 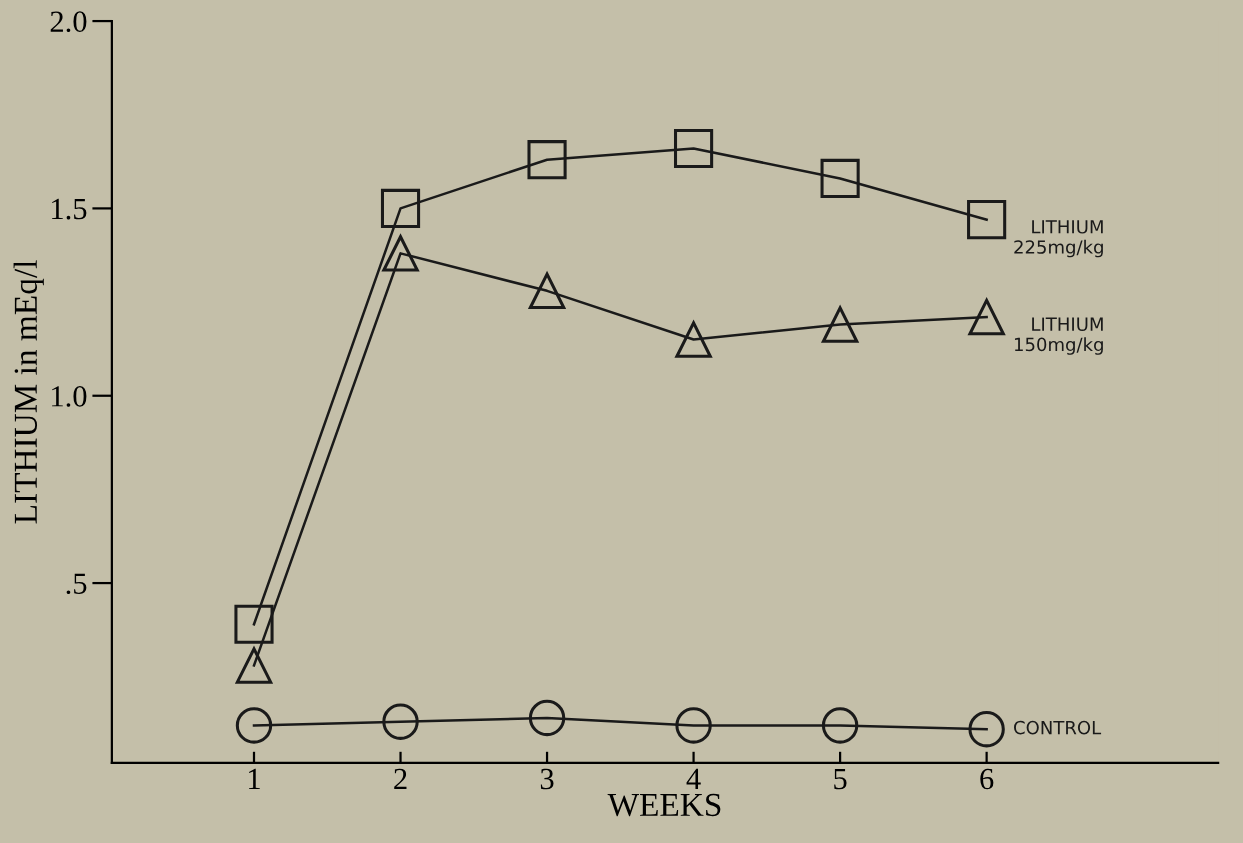 What do you see at coordinates (693, 778) in the screenshot?
I see `x-tick-label: 4` at bounding box center [693, 778].